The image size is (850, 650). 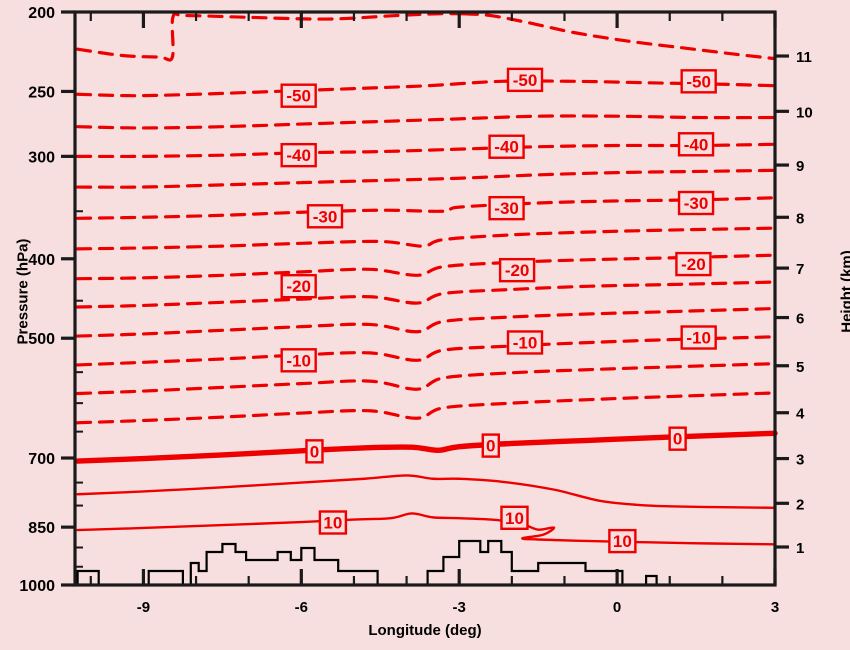 I want to click on y-tick-label-400: 400, so click(x=41, y=260).